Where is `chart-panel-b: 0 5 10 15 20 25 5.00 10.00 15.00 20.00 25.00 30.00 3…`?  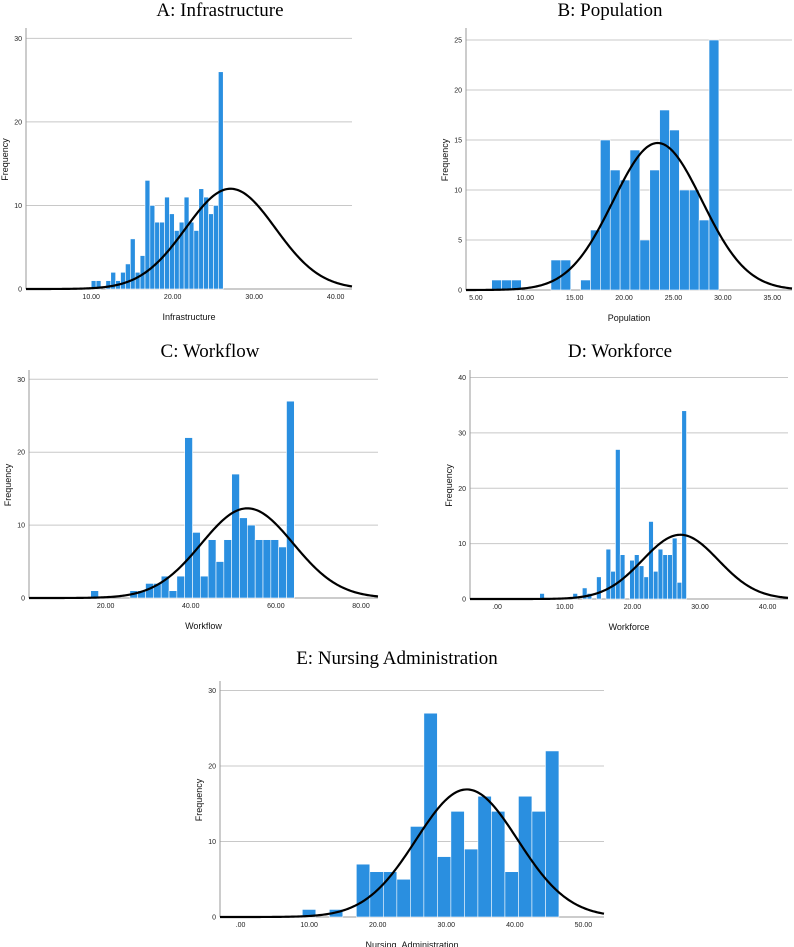
chart-panel-b: 0 5 10 15 20 25 5.00 10.00 15.00 20.00 25.00 30.00 3… is located at coordinates (616, 175).